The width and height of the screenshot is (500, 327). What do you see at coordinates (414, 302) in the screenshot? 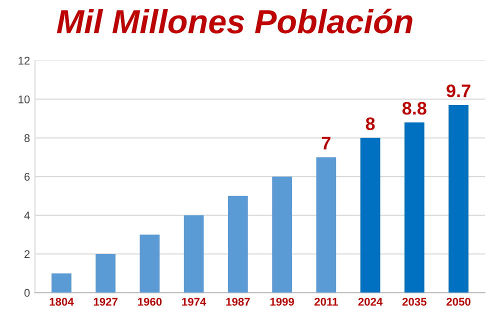
I see `x-tick-label: 2035` at bounding box center [414, 302].